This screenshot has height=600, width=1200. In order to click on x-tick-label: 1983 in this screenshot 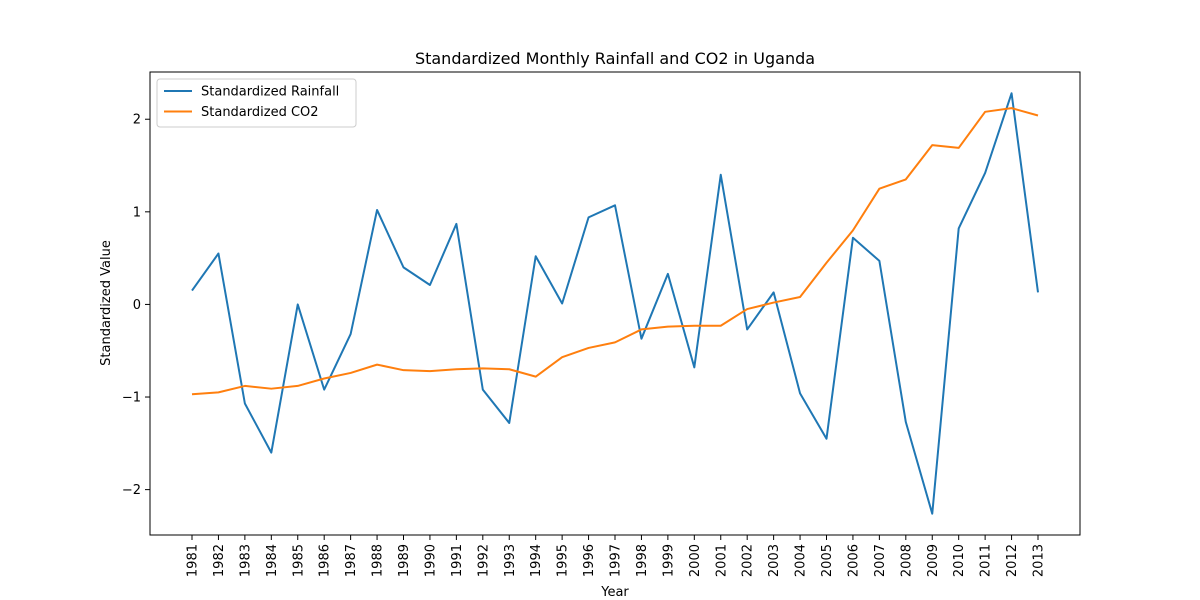, I will do `click(245, 560)`.